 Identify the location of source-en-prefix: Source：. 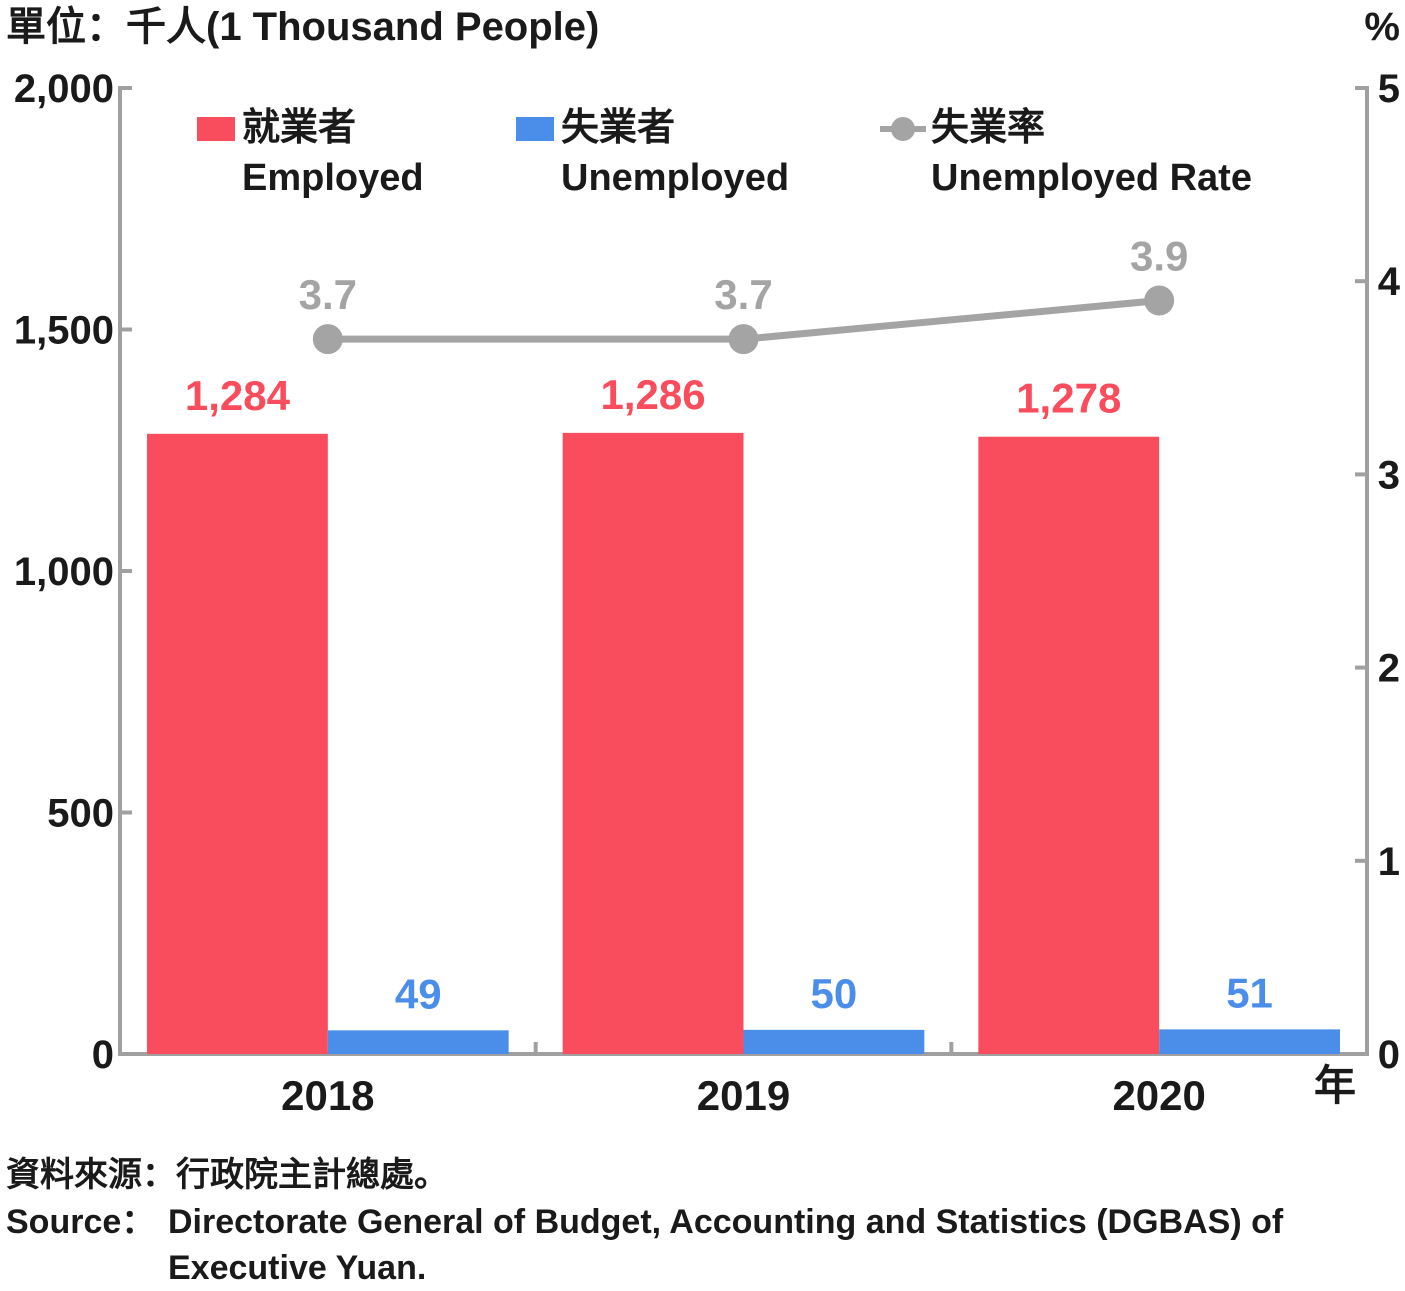
(80, 1222).